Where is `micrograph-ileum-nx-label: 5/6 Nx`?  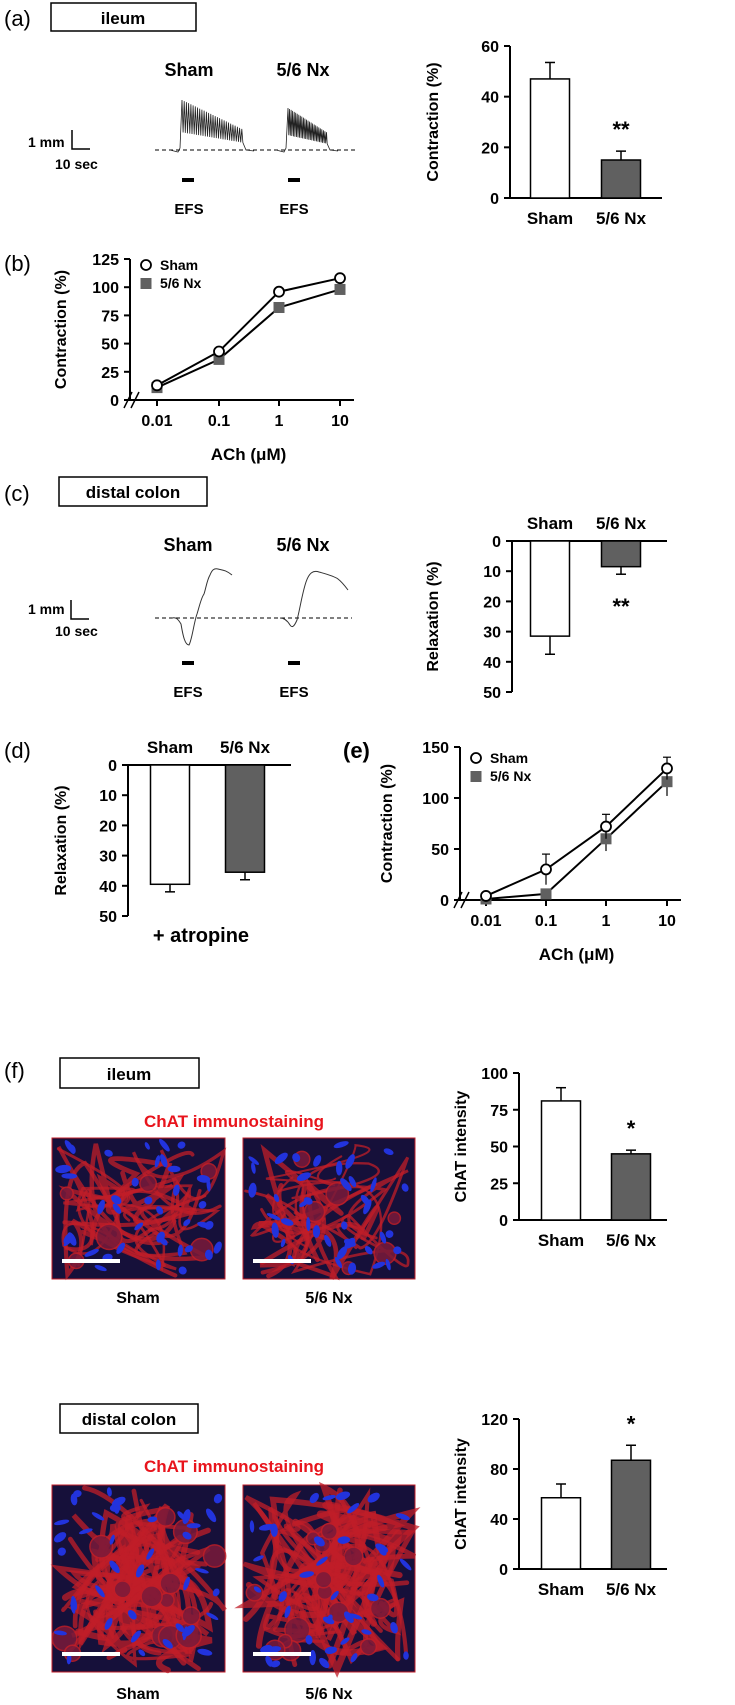
micrograph-ileum-nx-label: 5/6 Nx is located at coordinates (328, 1298).